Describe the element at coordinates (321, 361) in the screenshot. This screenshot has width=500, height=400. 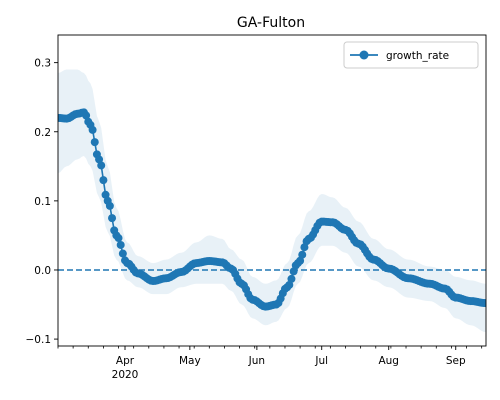
I see `x-tick-label: Jul` at that location.